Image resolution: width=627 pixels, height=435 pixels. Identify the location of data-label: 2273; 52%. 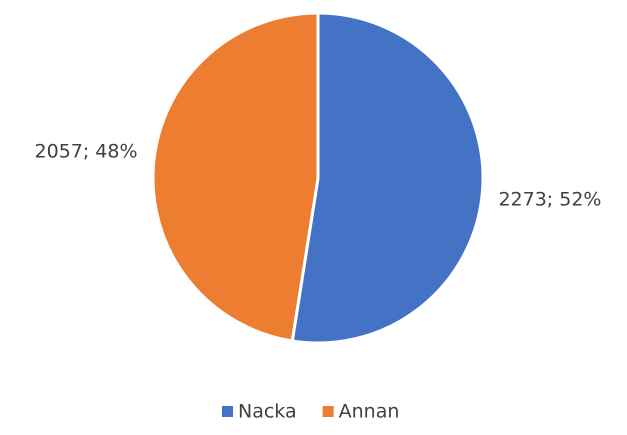
(549, 200).